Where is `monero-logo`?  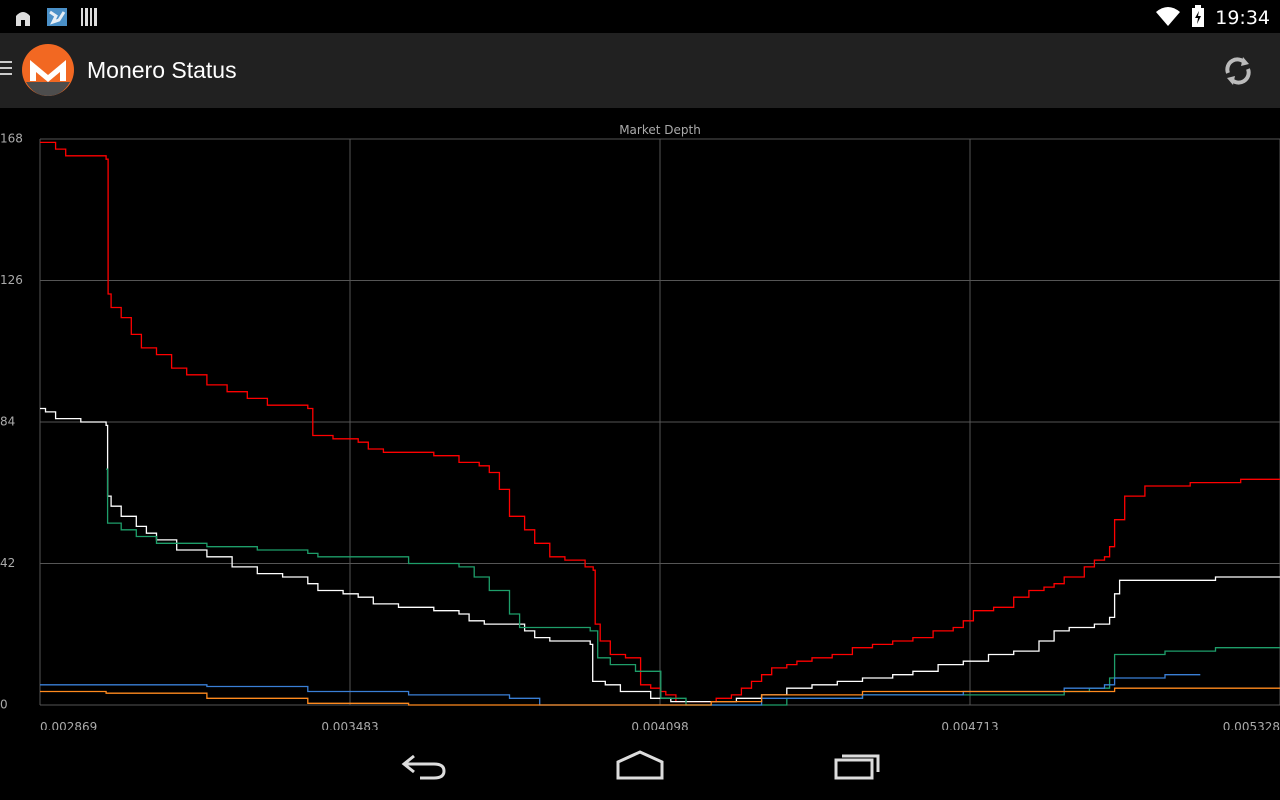 monero-logo is located at coordinates (48, 72).